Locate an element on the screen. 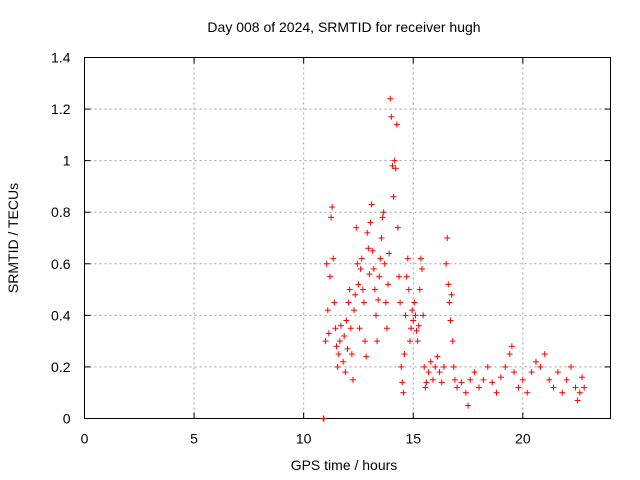 Image resolution: width=640 pixels, height=480 pixels. y-tick-label: 1 is located at coordinates (67, 161).